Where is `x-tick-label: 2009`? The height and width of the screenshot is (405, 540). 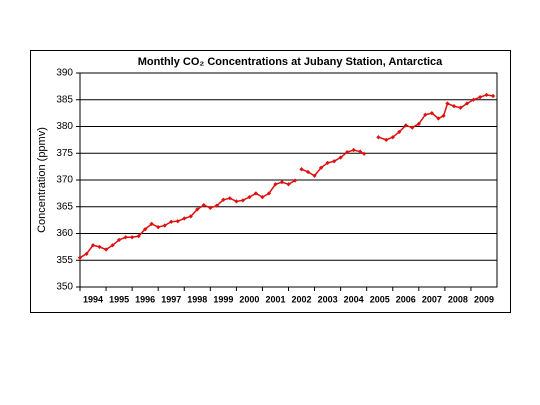 x-tick-label: 2009 is located at coordinates (484, 299).